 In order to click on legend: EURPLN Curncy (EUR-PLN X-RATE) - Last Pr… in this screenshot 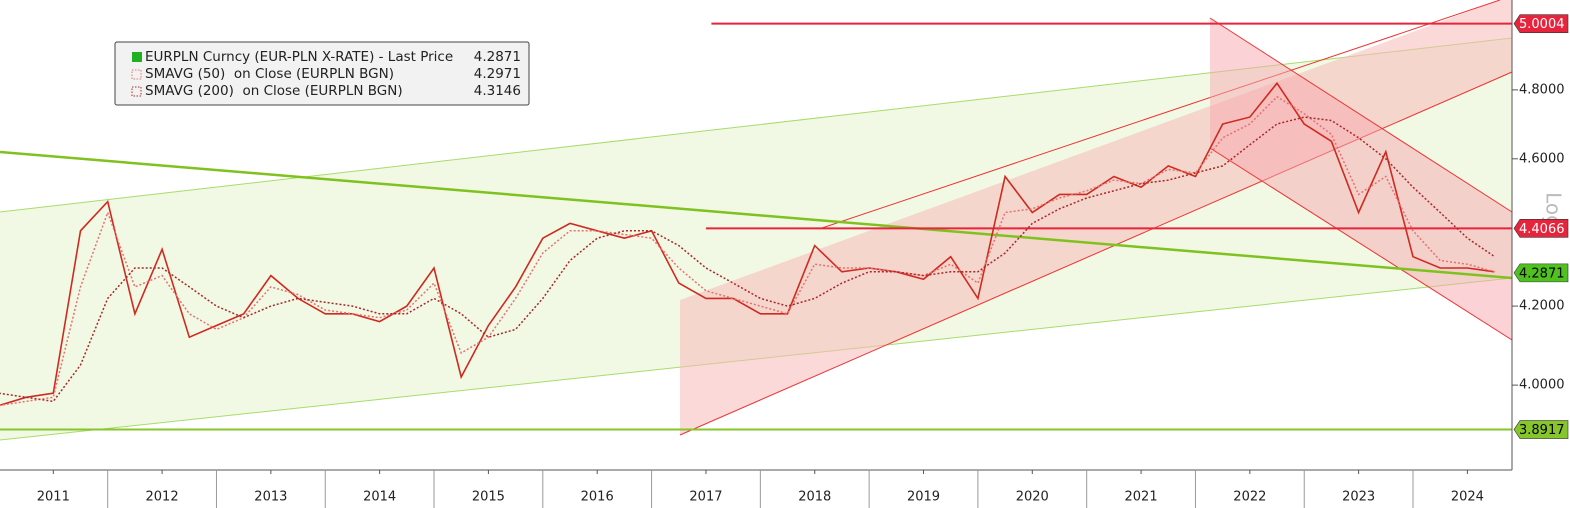, I will do `click(322, 73)`.